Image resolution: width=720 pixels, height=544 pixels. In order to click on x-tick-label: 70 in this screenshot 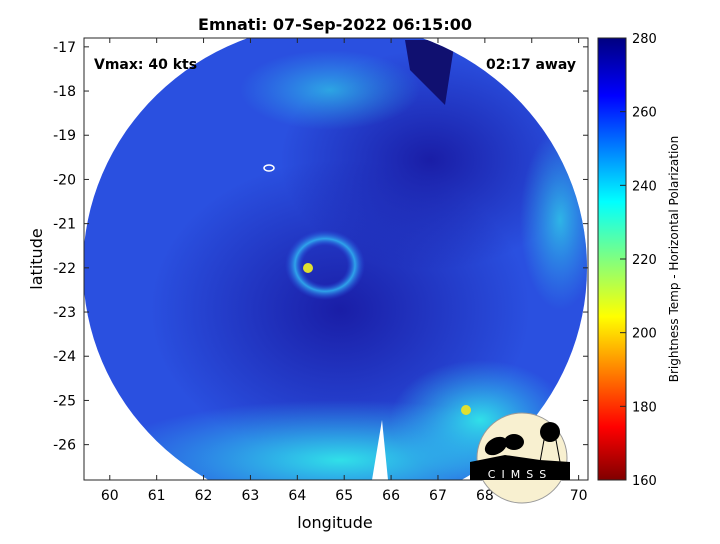, I will do `click(579, 496)`.